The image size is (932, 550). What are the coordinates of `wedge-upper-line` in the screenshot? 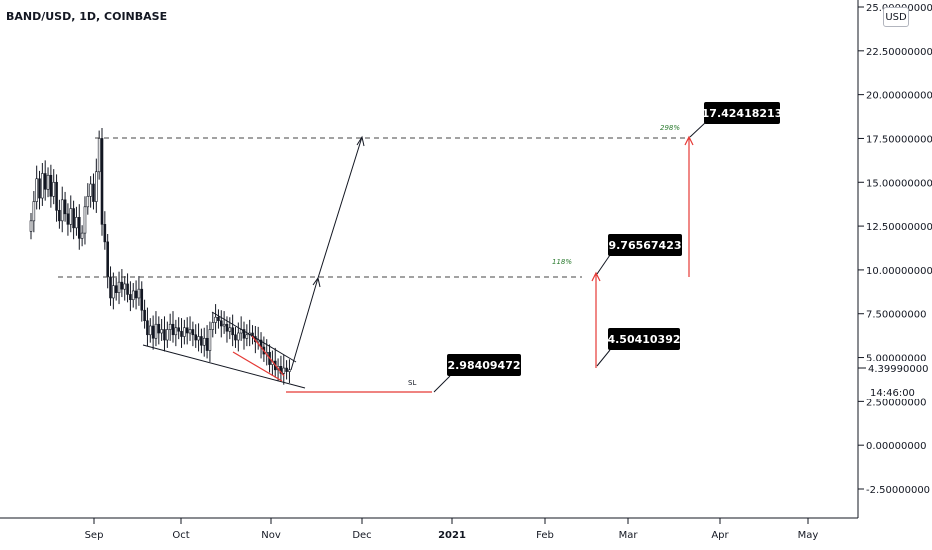 It's located at (254, 337).